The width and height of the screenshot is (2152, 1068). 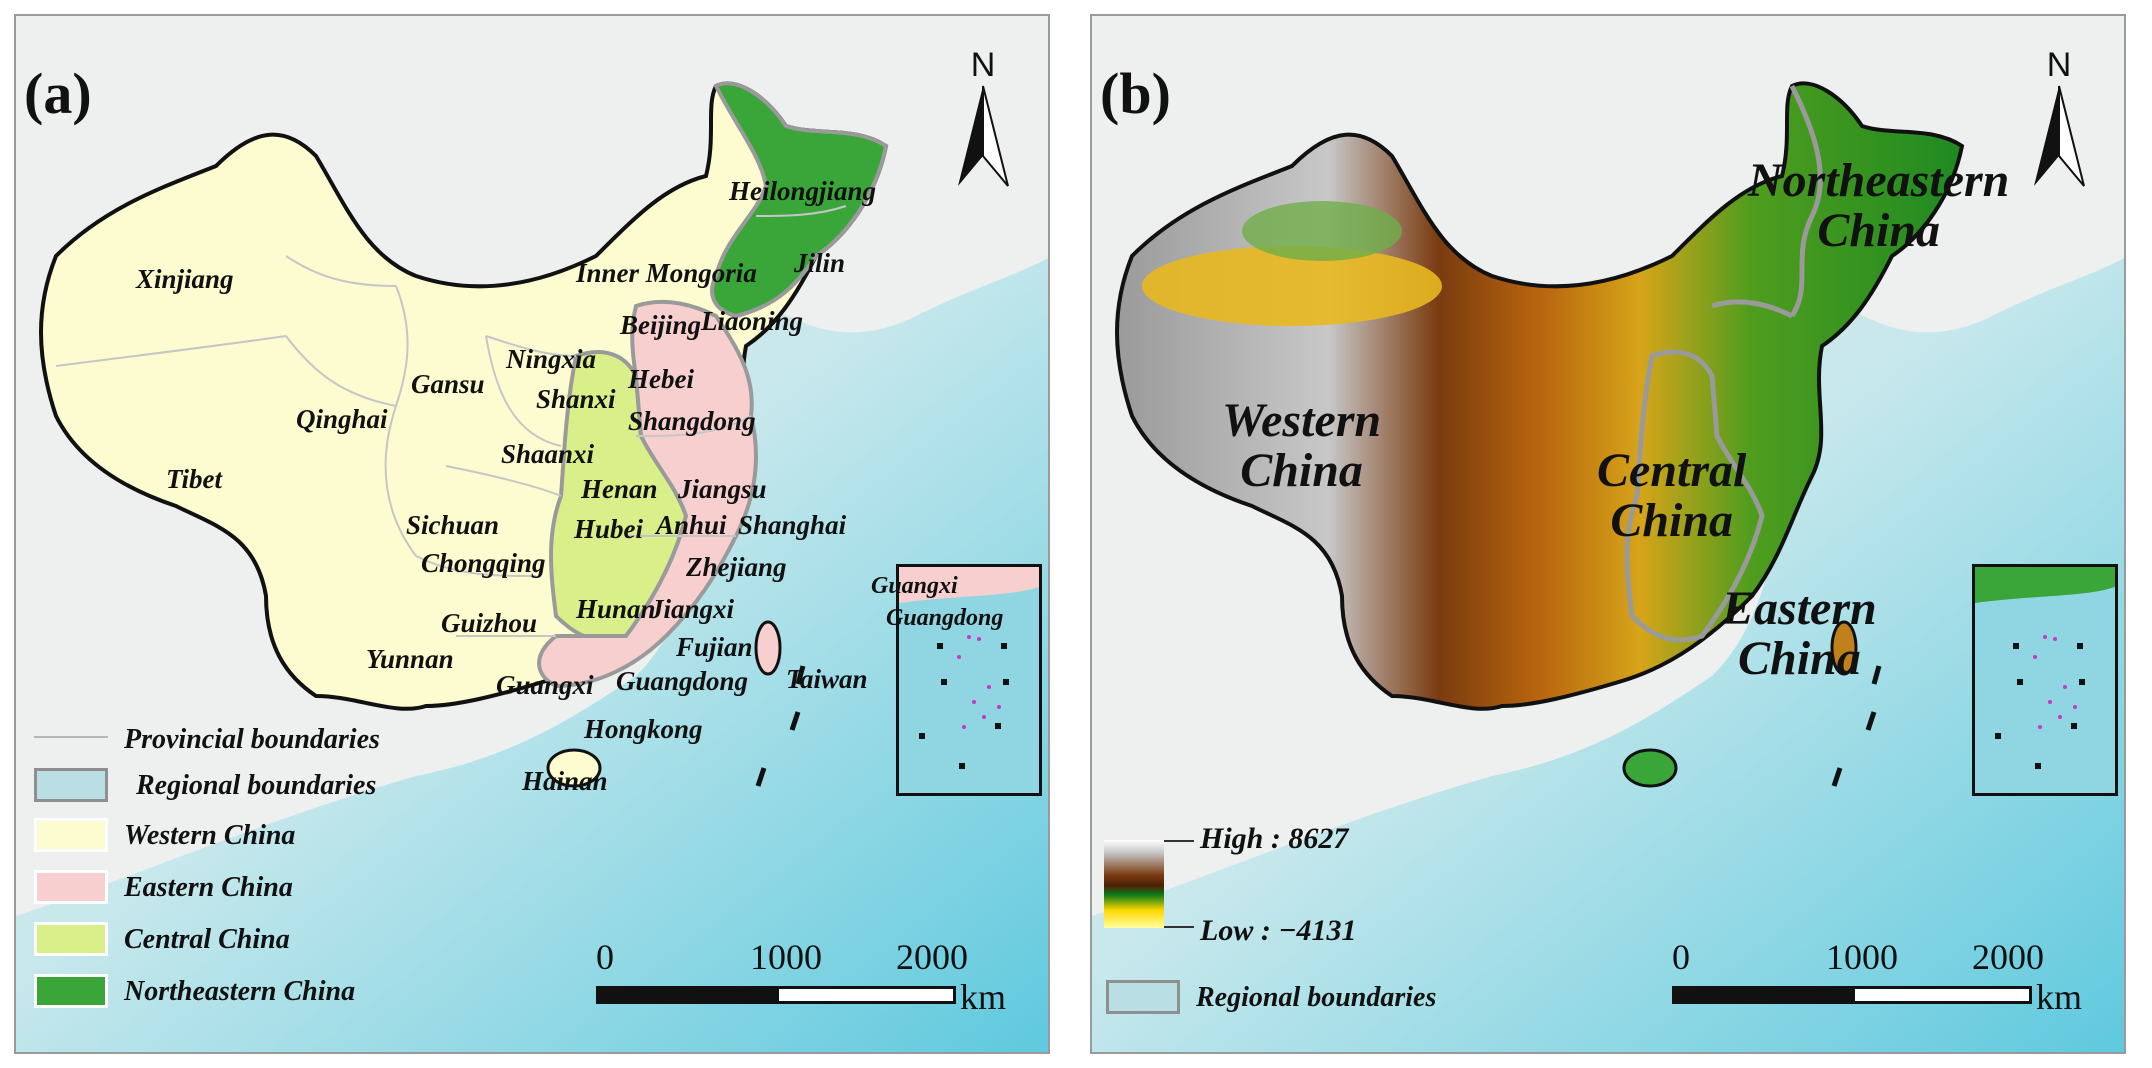 I want to click on north-arrow-icon, so click(x=983, y=136).